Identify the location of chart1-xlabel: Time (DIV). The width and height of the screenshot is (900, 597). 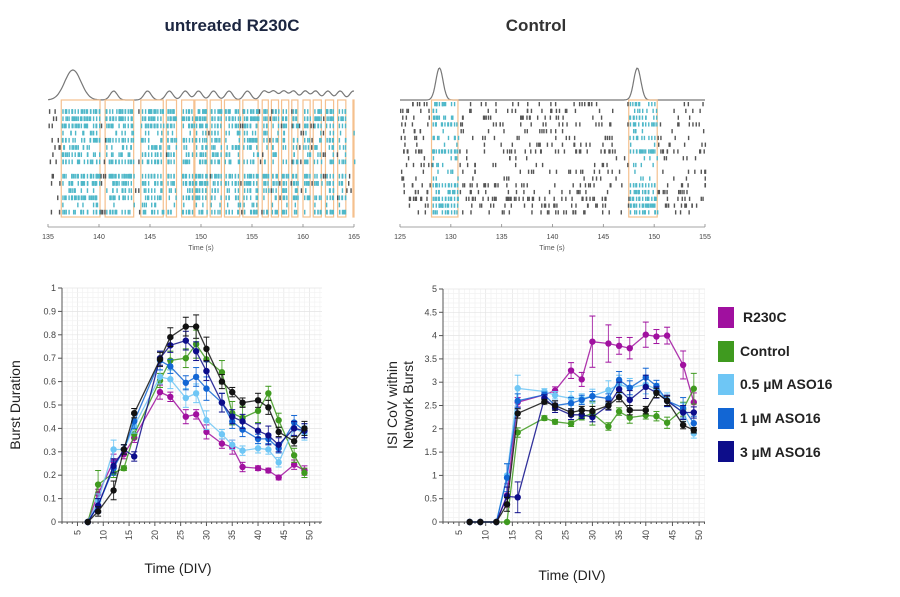
(571, 575).